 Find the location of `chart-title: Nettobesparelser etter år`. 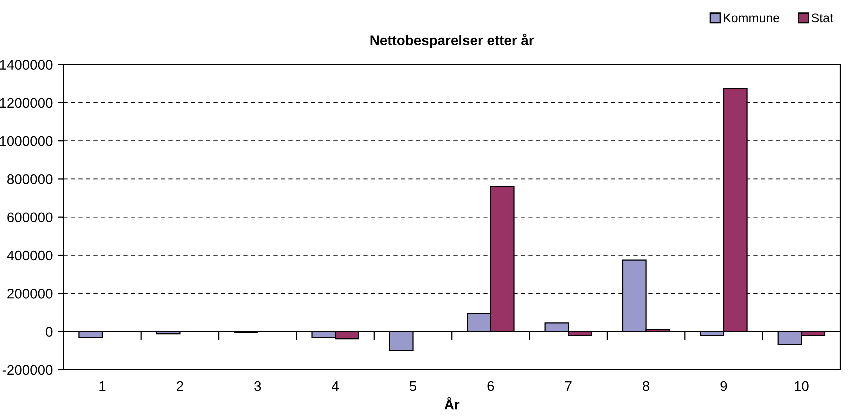

chart-title: Nettobesparelser etter år is located at coordinates (452, 41).